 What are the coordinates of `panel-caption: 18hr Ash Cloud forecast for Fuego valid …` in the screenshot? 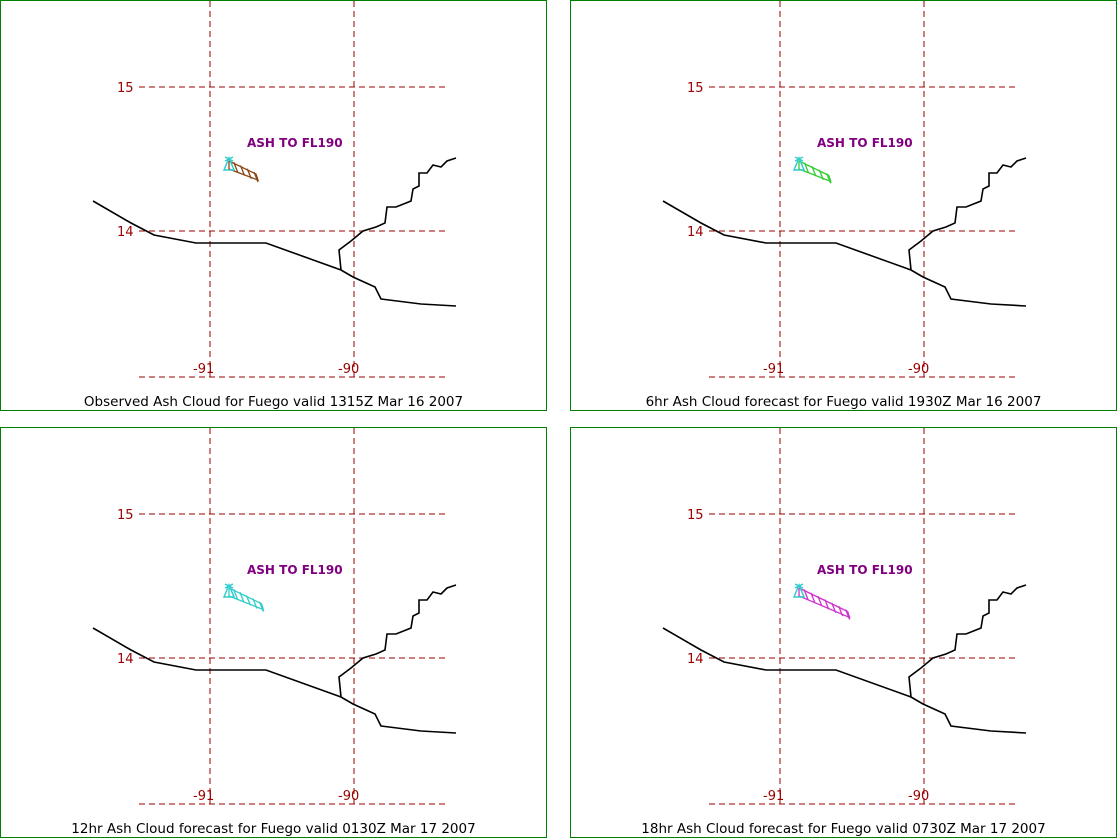 It's located at (843, 829).